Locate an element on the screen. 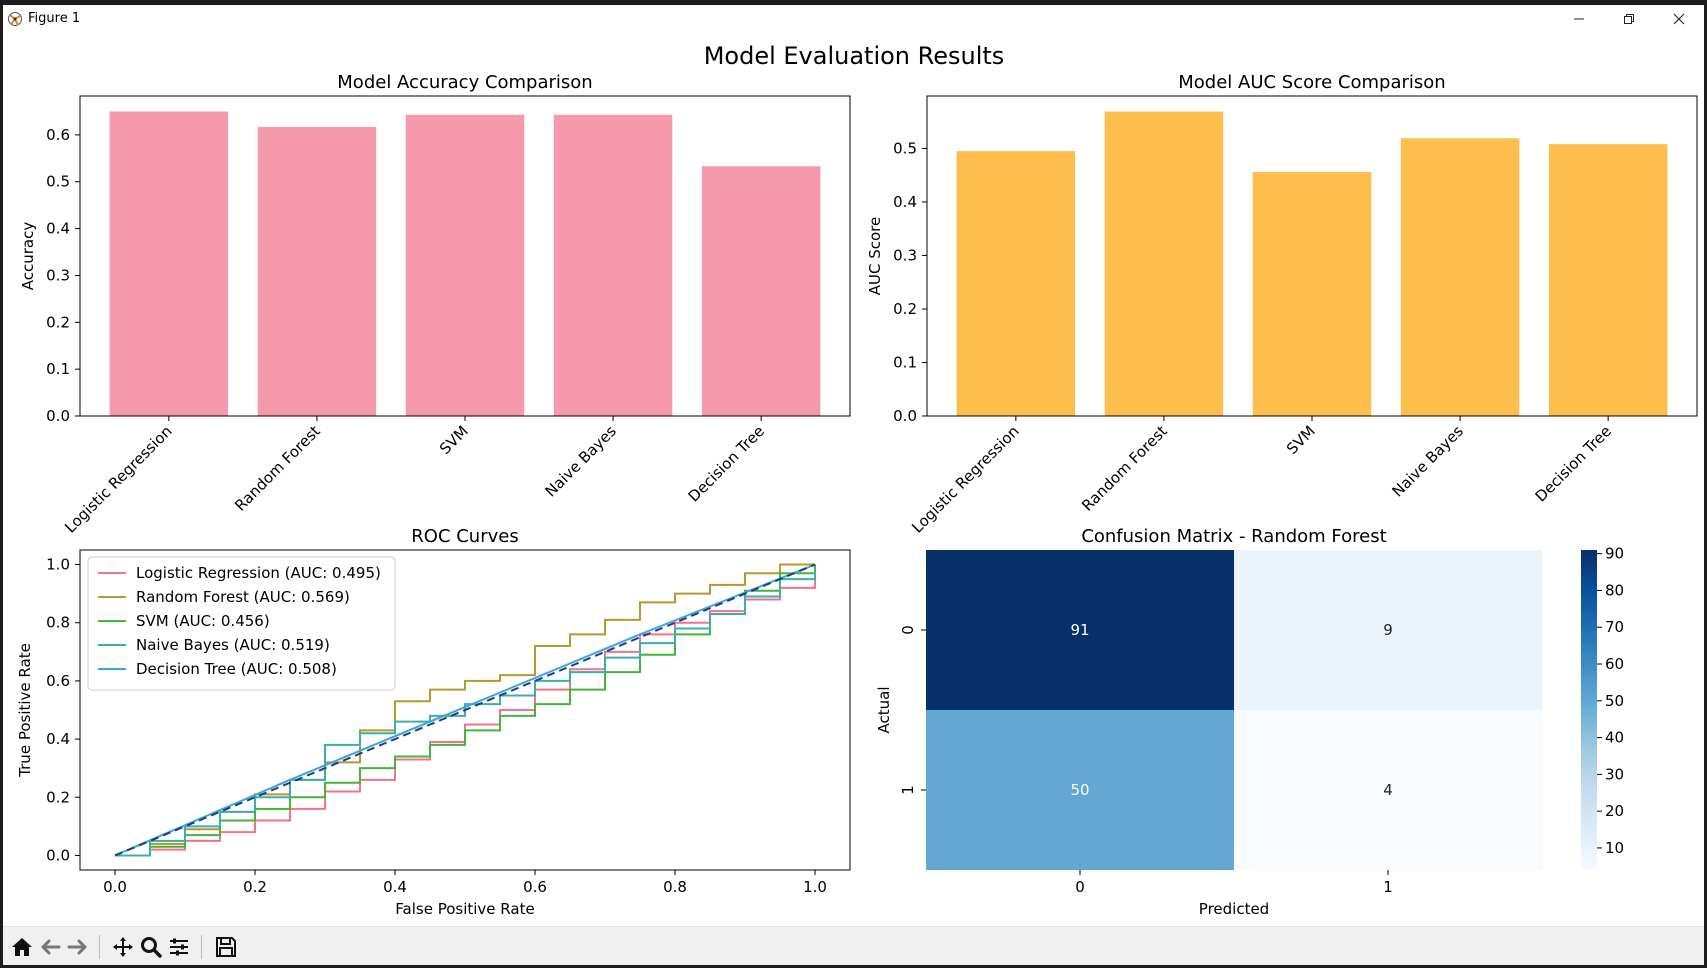 Image resolution: width=1707 pixels, height=968 pixels. x-tick-label: Naive Bayes is located at coordinates (1428, 461).